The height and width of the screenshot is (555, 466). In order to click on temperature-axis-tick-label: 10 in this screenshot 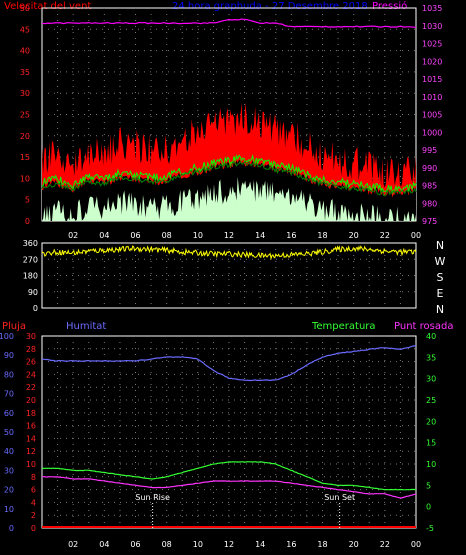, I will do `click(431, 464)`.